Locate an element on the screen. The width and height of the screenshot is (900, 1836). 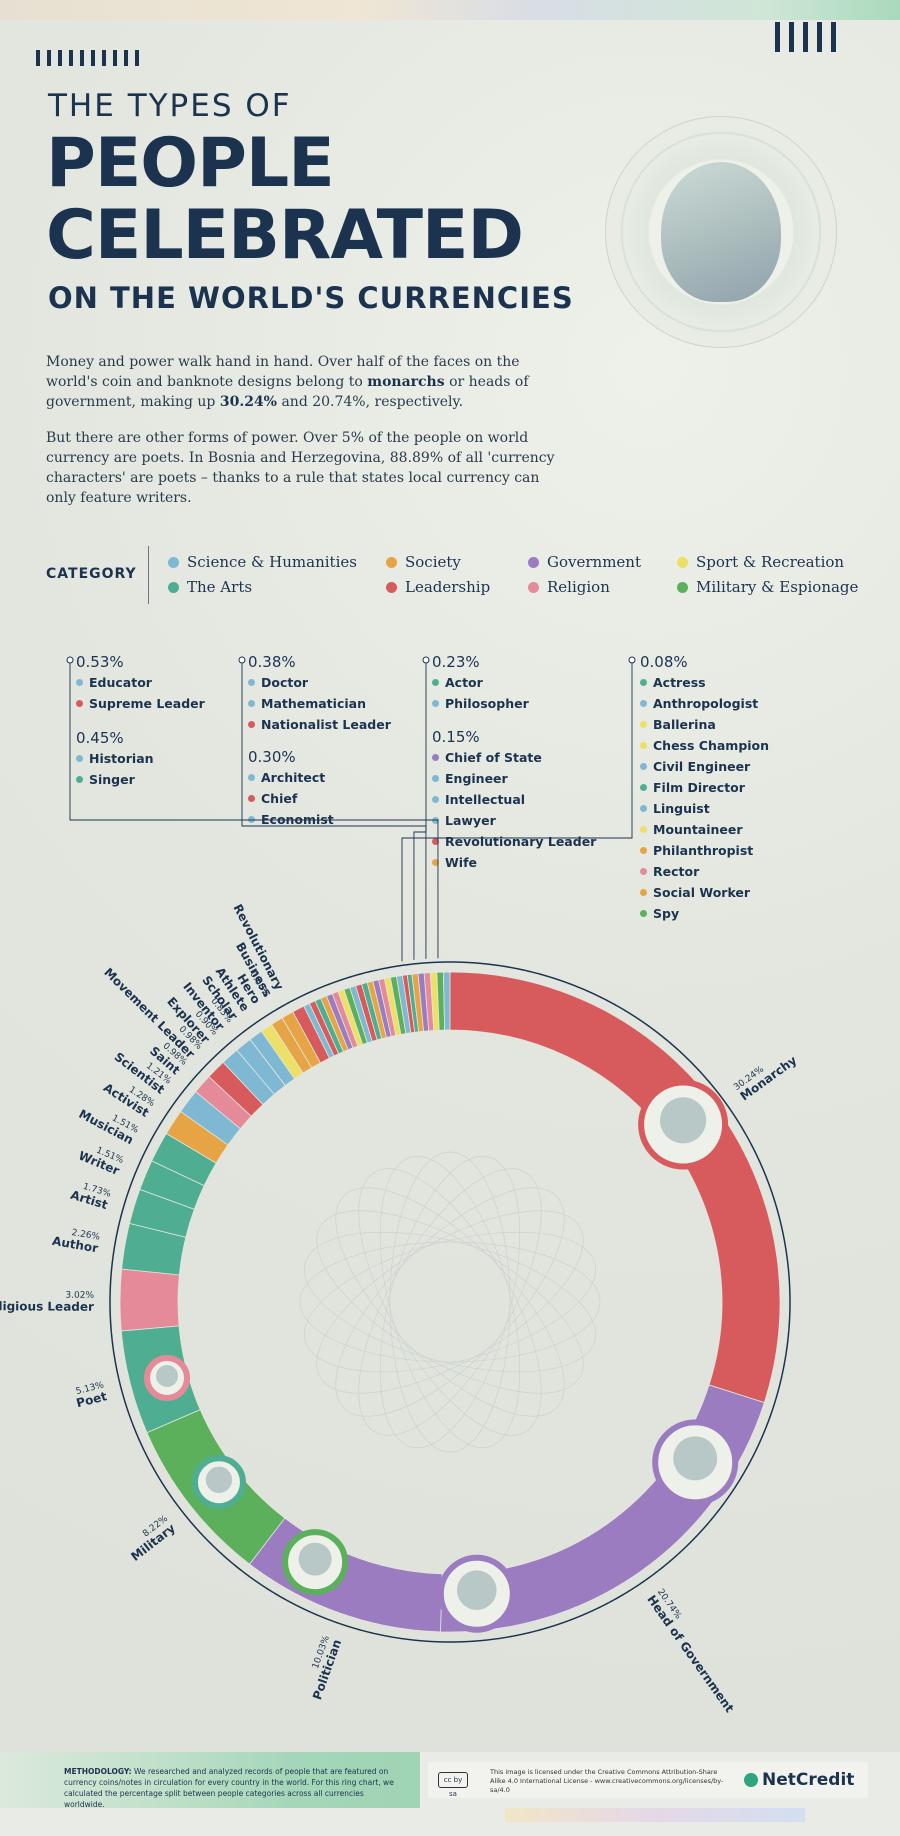
group-item: Doctor is located at coordinates (319, 685).